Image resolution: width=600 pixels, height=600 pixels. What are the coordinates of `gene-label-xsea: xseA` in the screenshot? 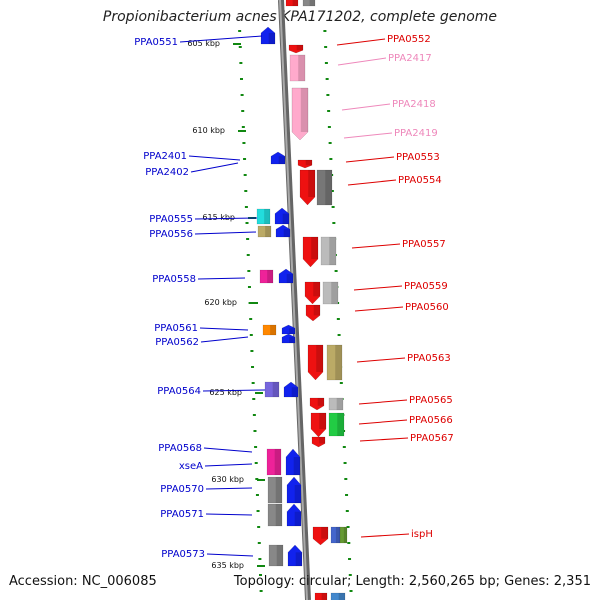 It's located at (191, 466).